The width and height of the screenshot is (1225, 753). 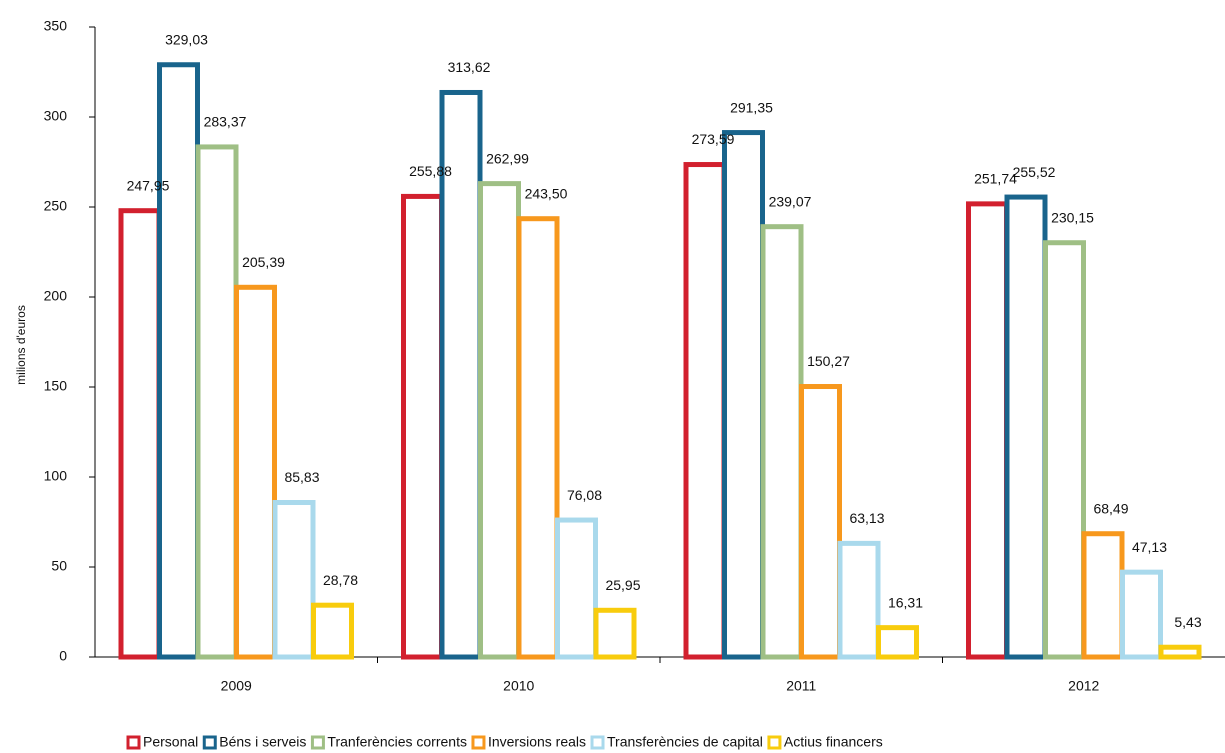 What do you see at coordinates (584, 495) in the screenshot?
I see `value-label: 76,08` at bounding box center [584, 495].